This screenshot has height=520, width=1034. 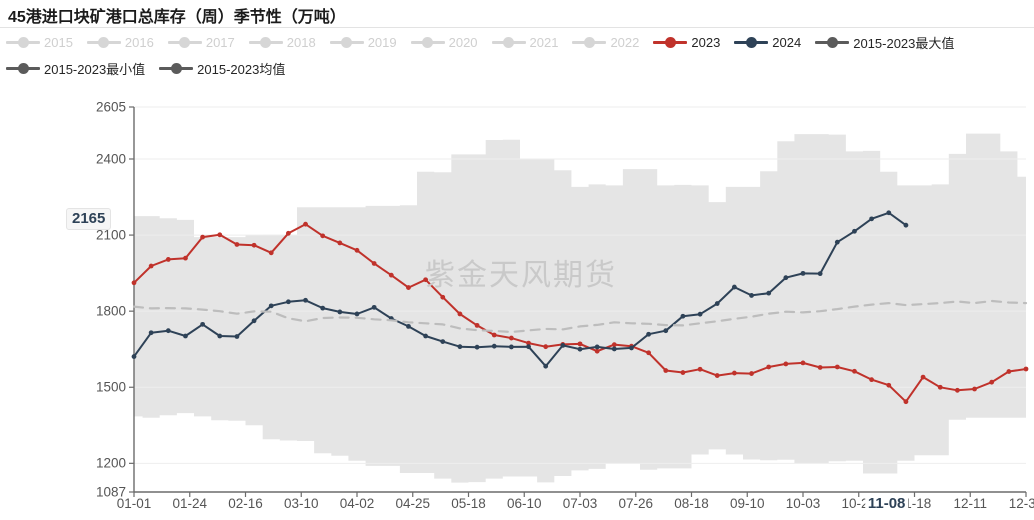 What do you see at coordinates (524, 42) in the screenshot?
I see `legend-item-2021: 2021` at bounding box center [524, 42].